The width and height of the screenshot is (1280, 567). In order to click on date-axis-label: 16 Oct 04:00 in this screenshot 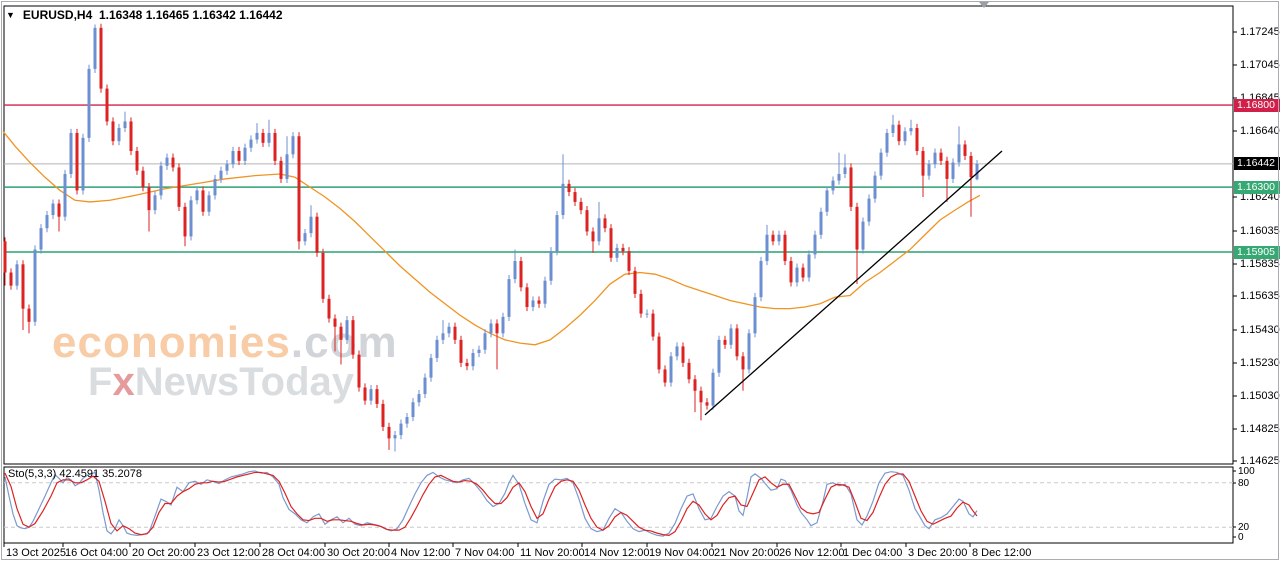, I will do `click(96, 553)`.